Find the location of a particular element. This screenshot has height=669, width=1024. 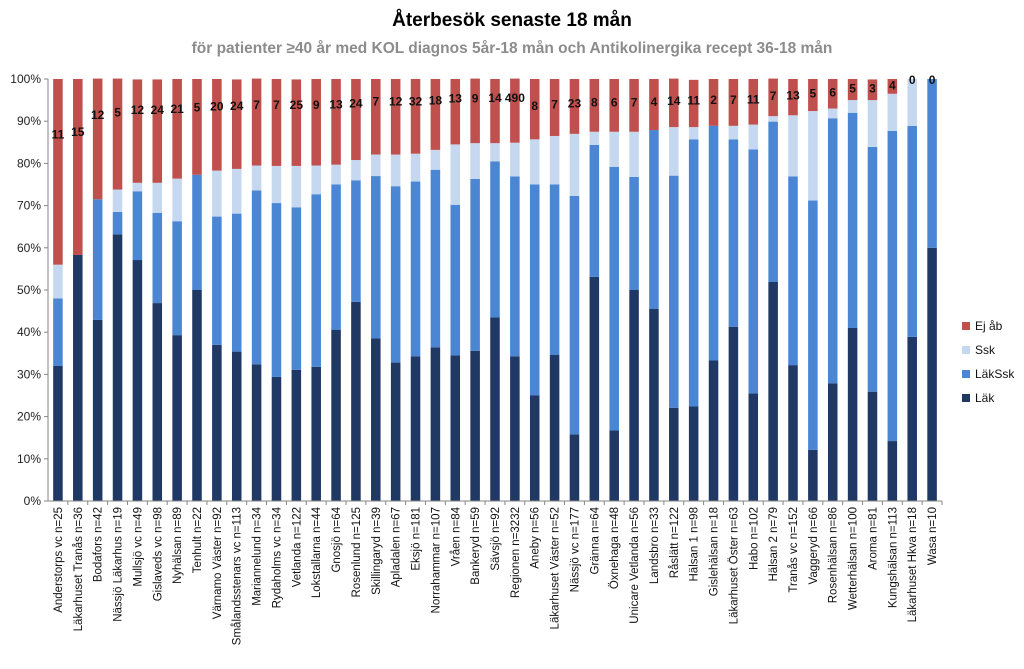

y-tick-label: 10% is located at coordinates (29, 459).